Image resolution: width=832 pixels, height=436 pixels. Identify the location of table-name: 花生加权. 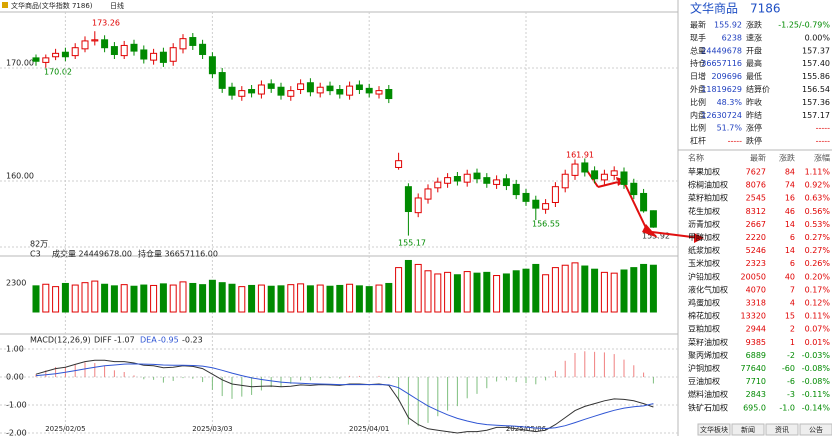
(704, 211).